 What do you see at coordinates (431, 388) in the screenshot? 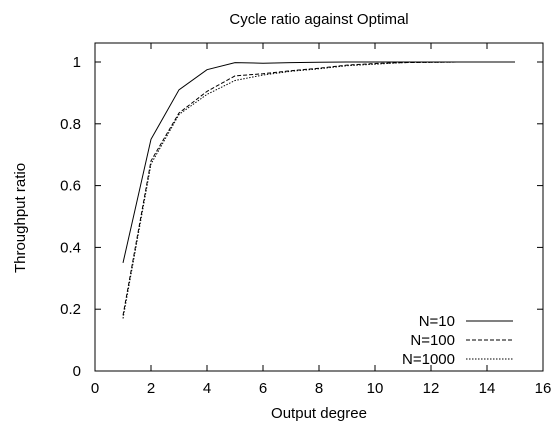
I see `x-tick-label: 12` at bounding box center [431, 388].